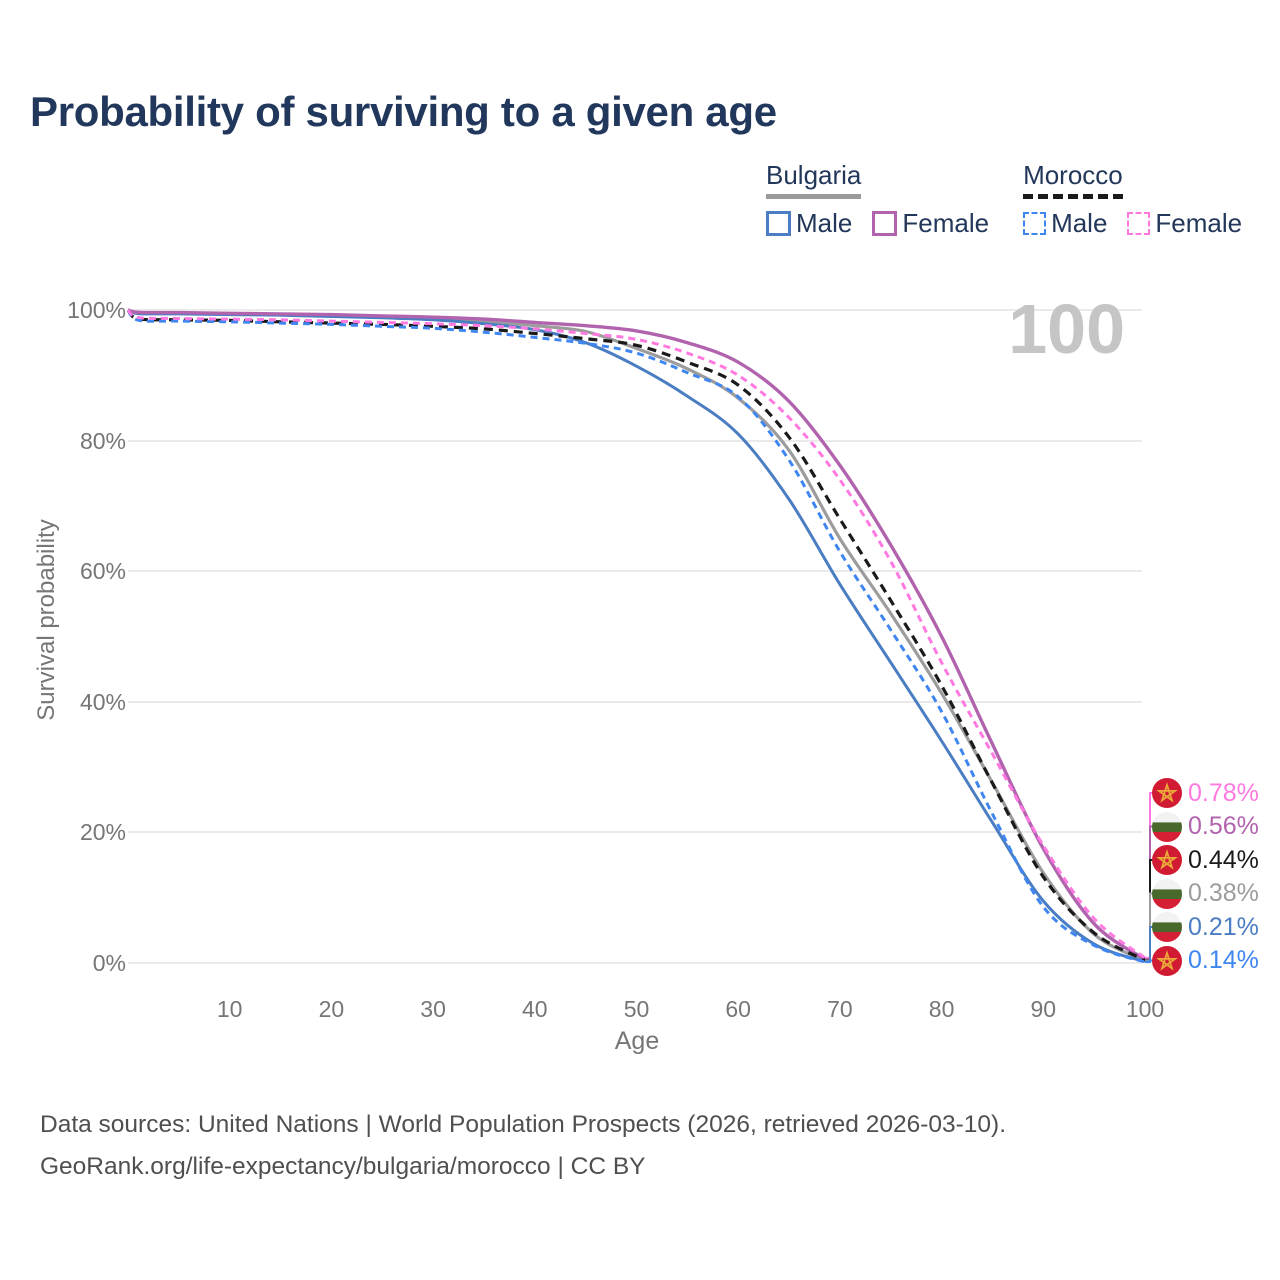 This screenshot has height=1280, width=1280. I want to click on legend-group-bulgaria: Bulgaria Male Female, so click(877, 199).